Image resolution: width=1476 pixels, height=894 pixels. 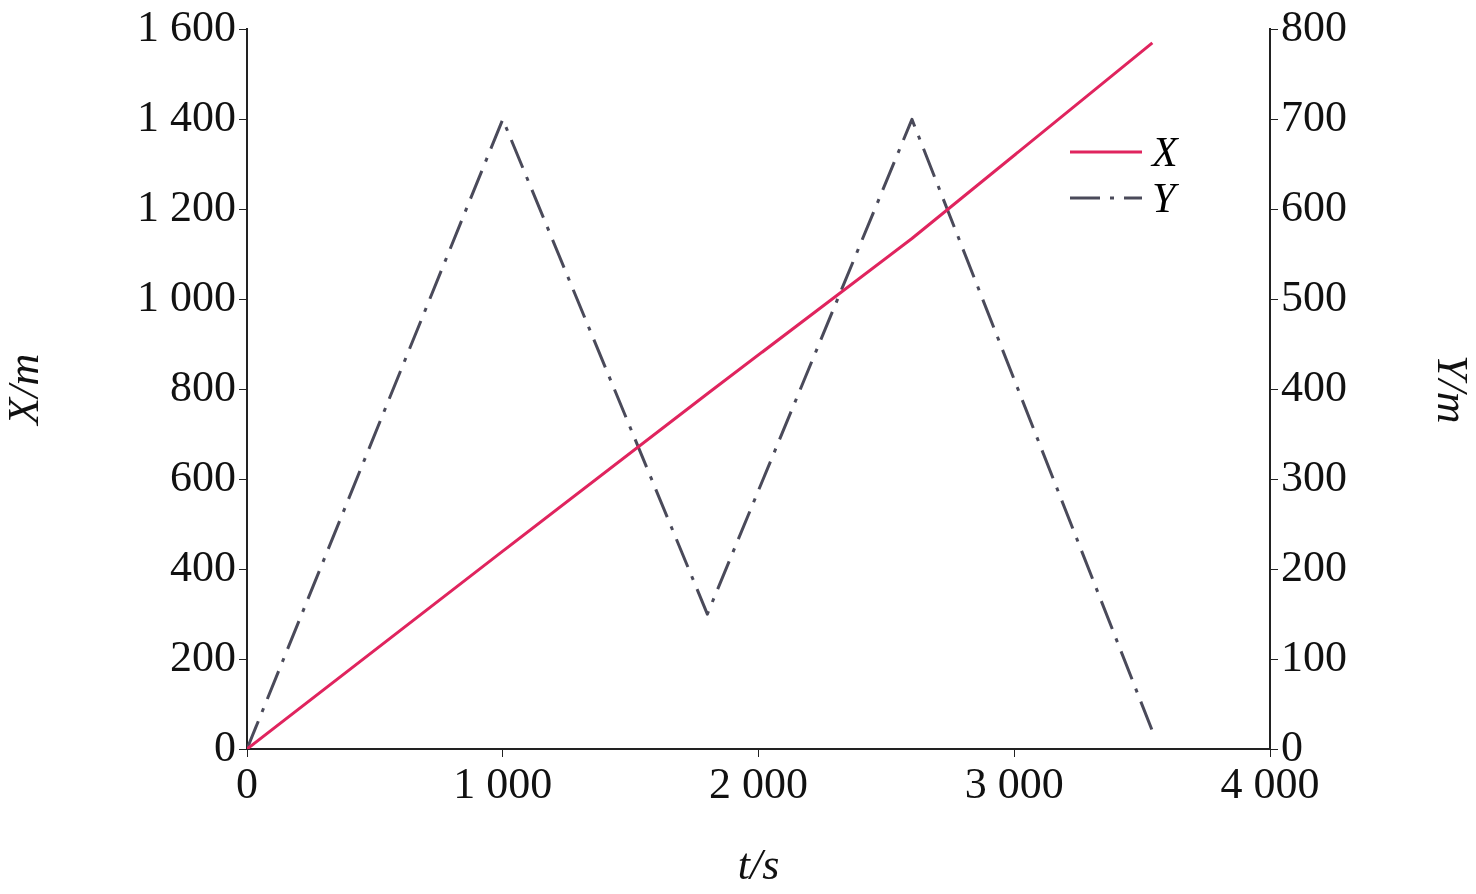 What do you see at coordinates (186, 116) in the screenshot?
I see `y-tick-label: 1 400` at bounding box center [186, 116].